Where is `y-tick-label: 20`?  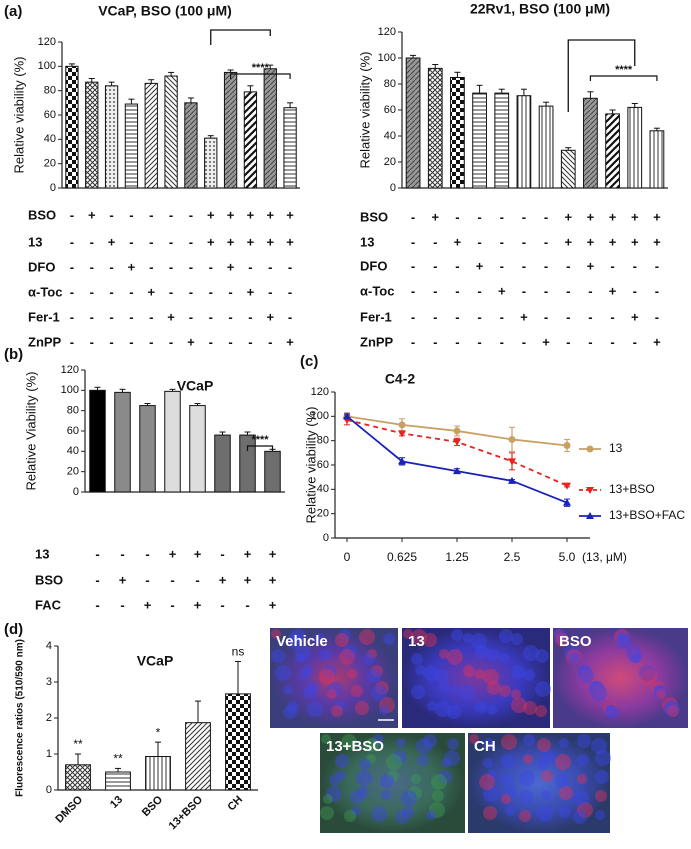 y-tick-label: 20 is located at coordinates (73, 472).